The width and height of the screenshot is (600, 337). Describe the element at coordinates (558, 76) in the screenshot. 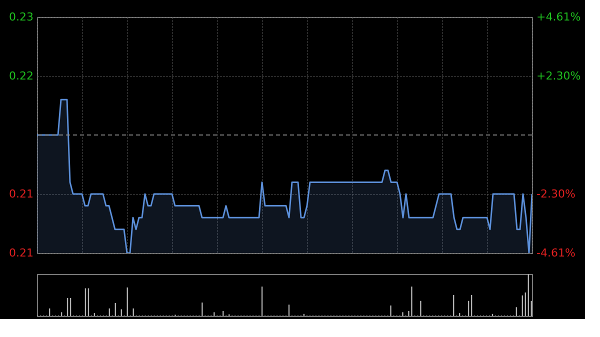

I see `y2-tick-label: +2.30%` at that location.